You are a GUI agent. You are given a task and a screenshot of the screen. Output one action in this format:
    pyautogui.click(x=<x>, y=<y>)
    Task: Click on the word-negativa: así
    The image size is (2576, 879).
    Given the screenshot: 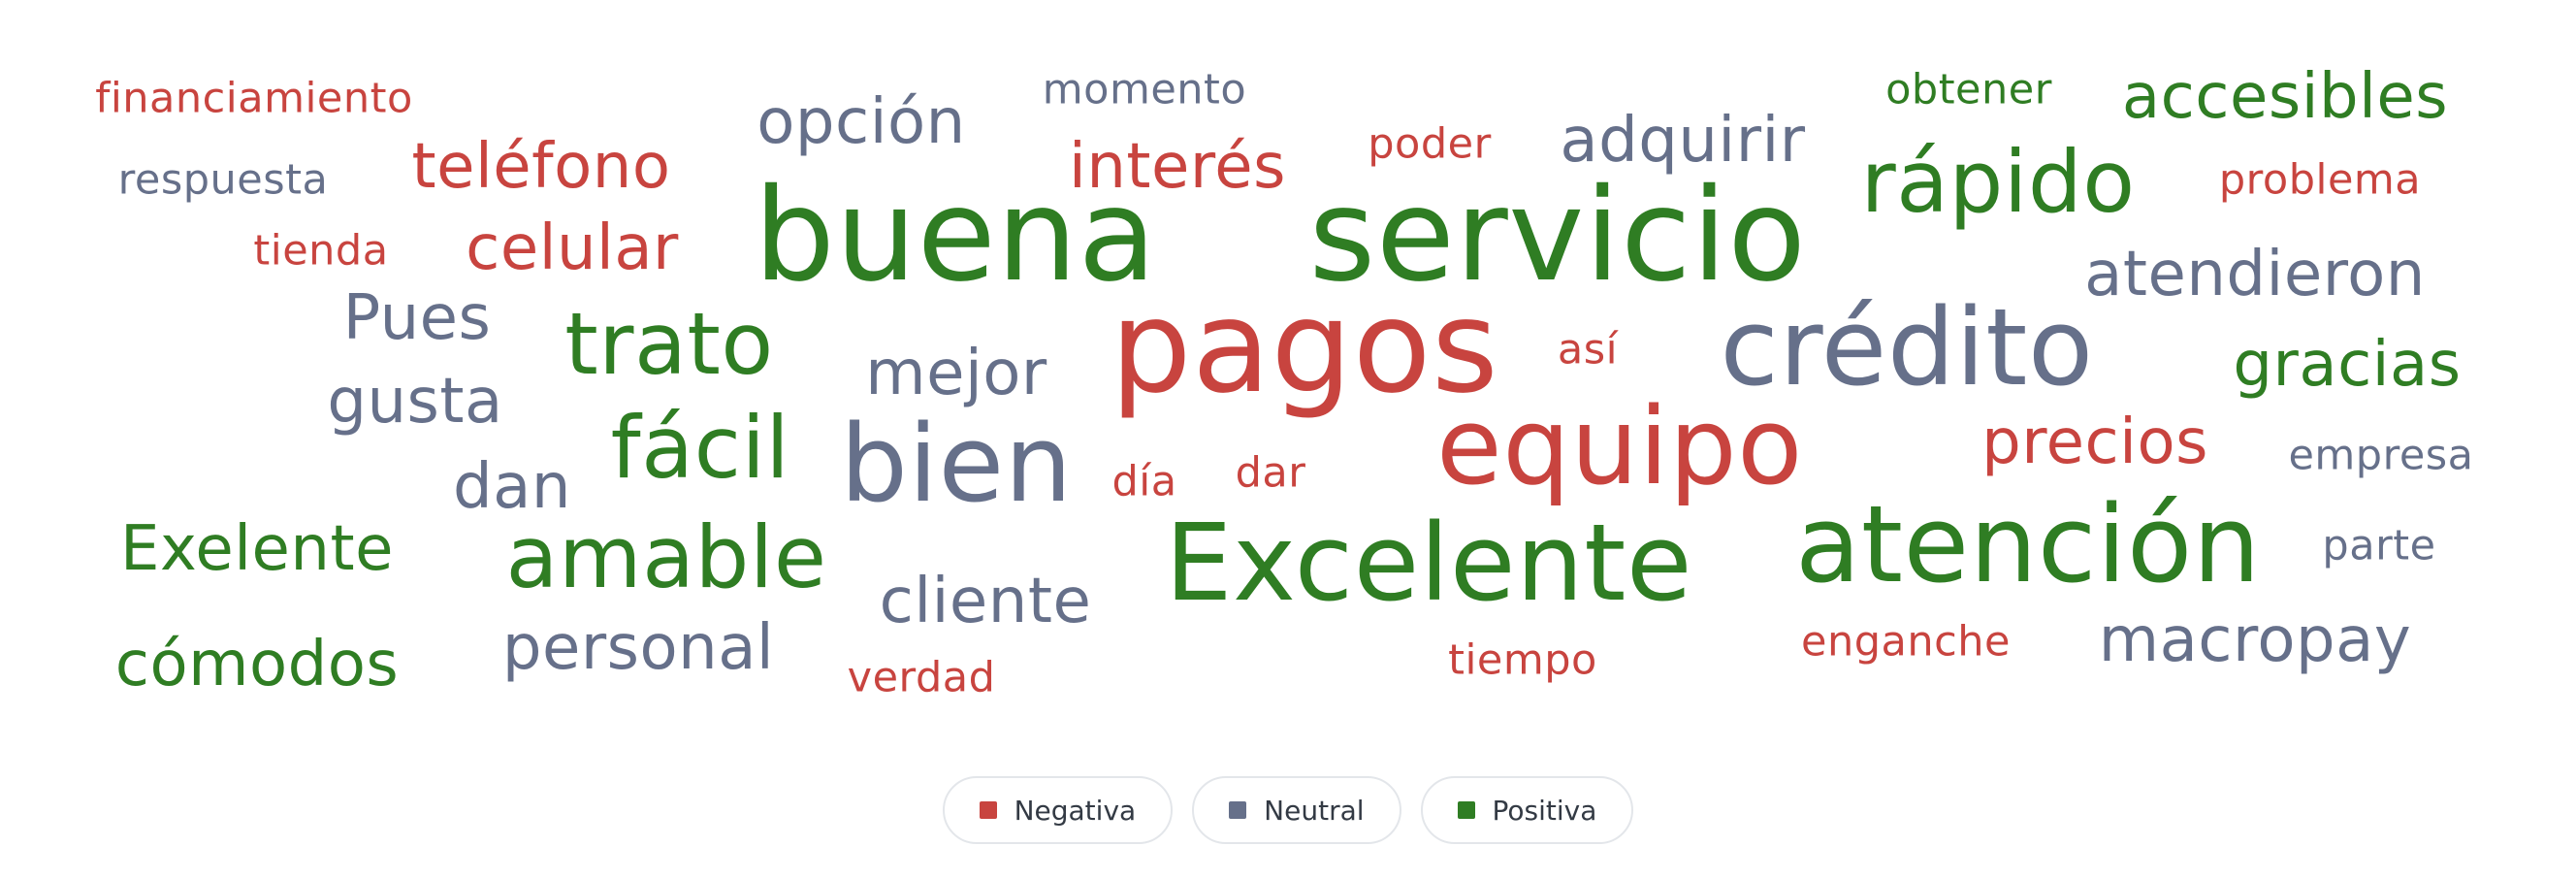 What is the action you would take?
    pyautogui.click(x=1588, y=349)
    